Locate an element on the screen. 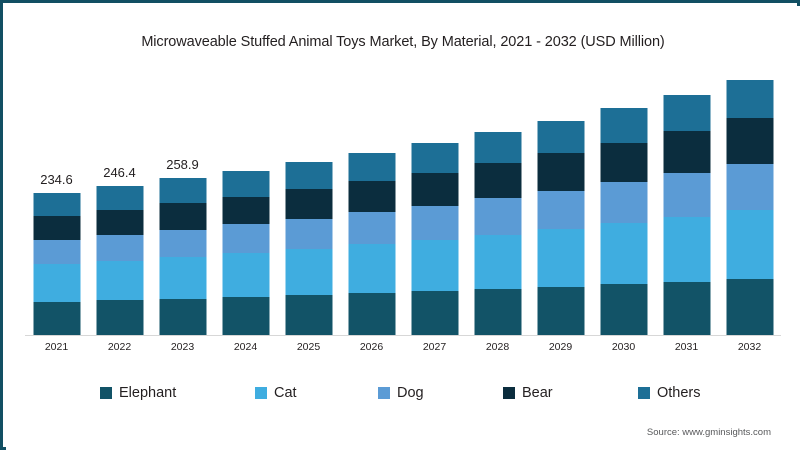 The height and width of the screenshot is (450, 800). x-tick-label: 2026 is located at coordinates (371, 347).